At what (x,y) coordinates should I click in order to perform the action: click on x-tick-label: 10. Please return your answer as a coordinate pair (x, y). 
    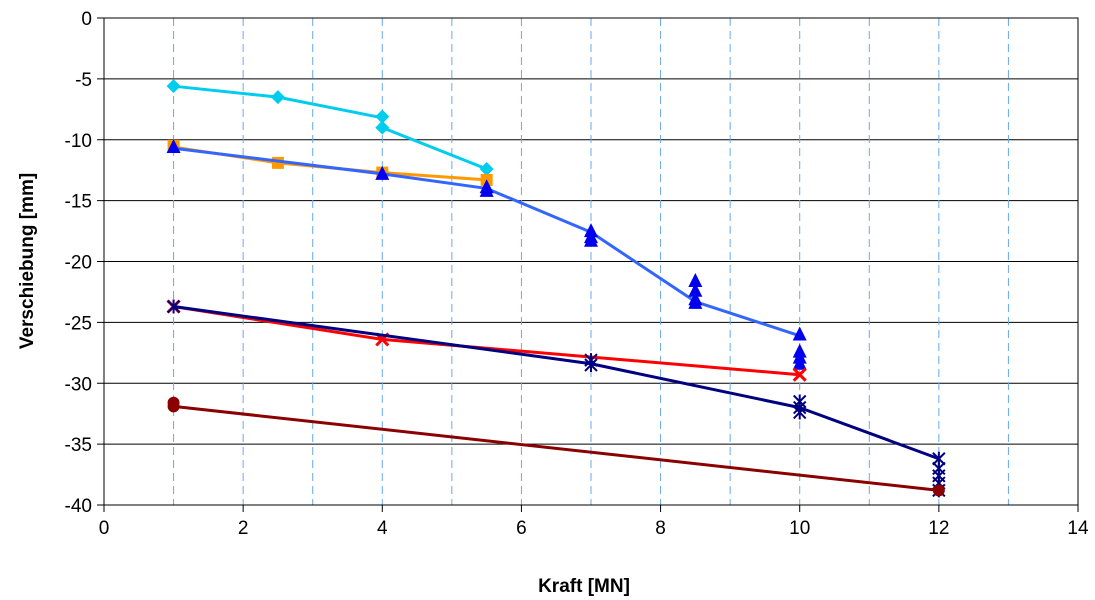
    Looking at the image, I should click on (799, 528).